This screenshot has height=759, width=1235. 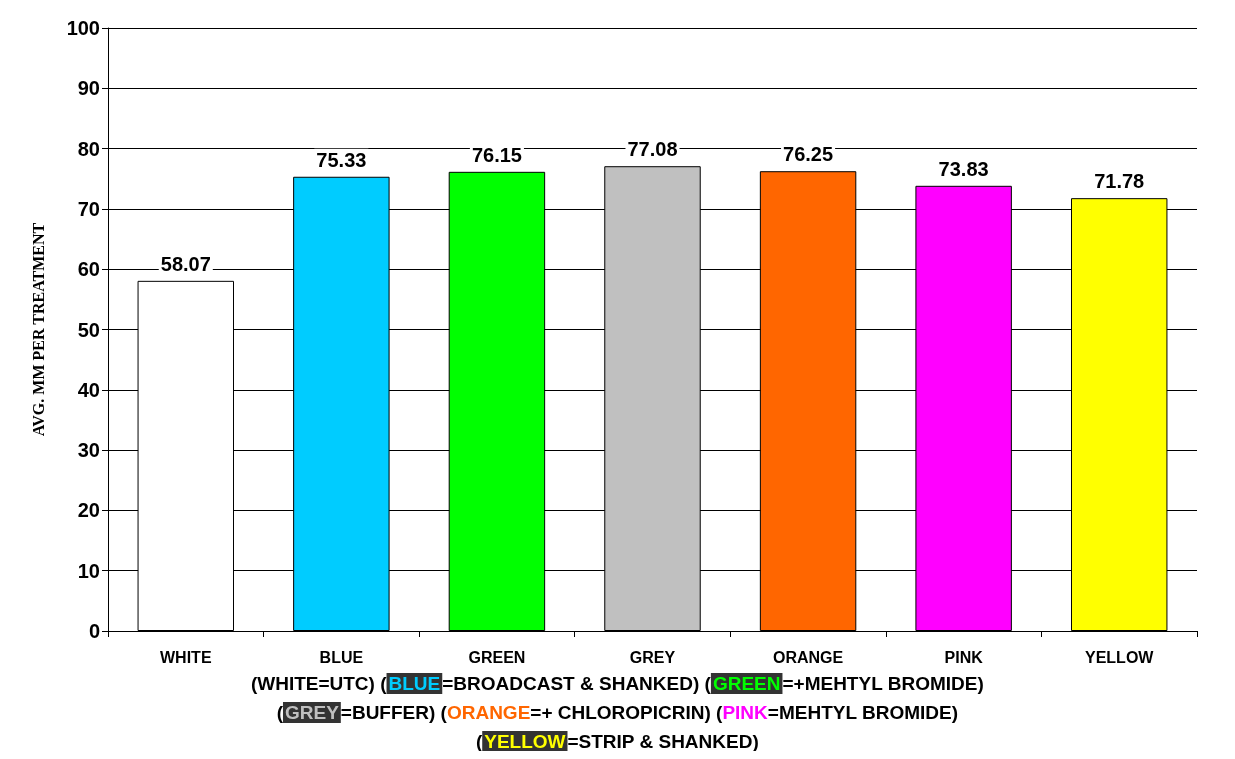 What do you see at coordinates (1120, 657) in the screenshot?
I see `x-tick-label: YELLOW` at bounding box center [1120, 657].